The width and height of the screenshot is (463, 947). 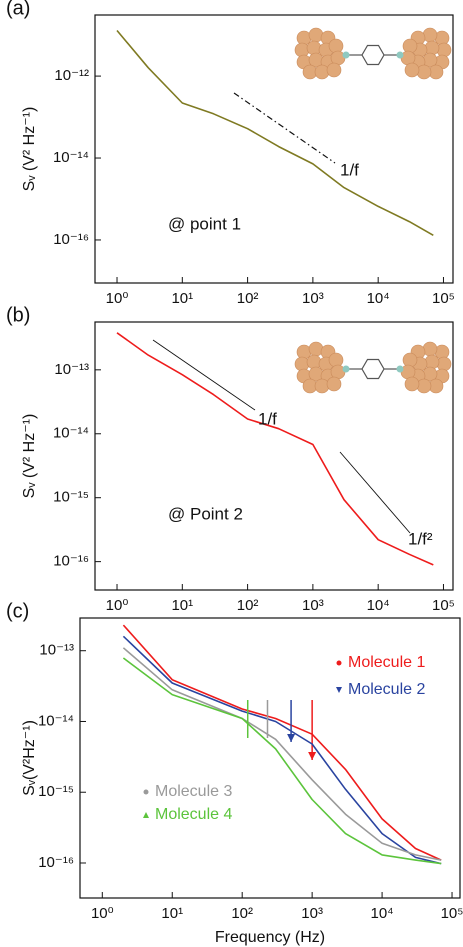 I want to click on legend-label: Molecule 2, so click(x=386, y=689).